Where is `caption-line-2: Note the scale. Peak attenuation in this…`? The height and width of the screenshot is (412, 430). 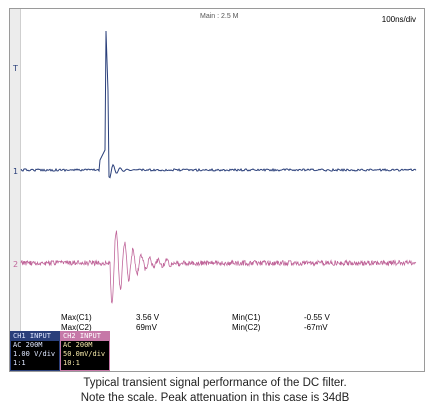
caption-line-2: Note the scale. Peak attenuation in this… is located at coordinates (215, 398).